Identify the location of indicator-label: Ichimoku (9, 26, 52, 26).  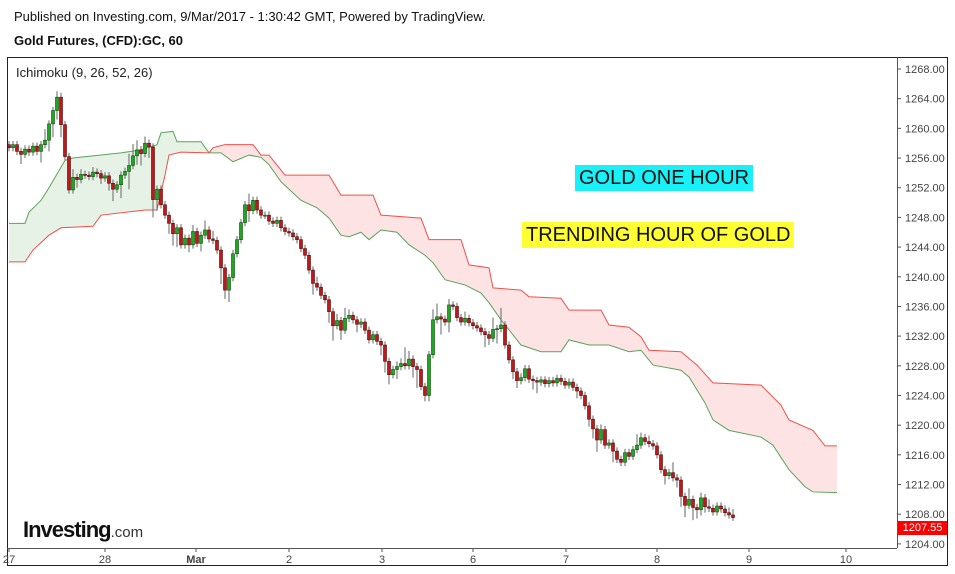
(84, 72).